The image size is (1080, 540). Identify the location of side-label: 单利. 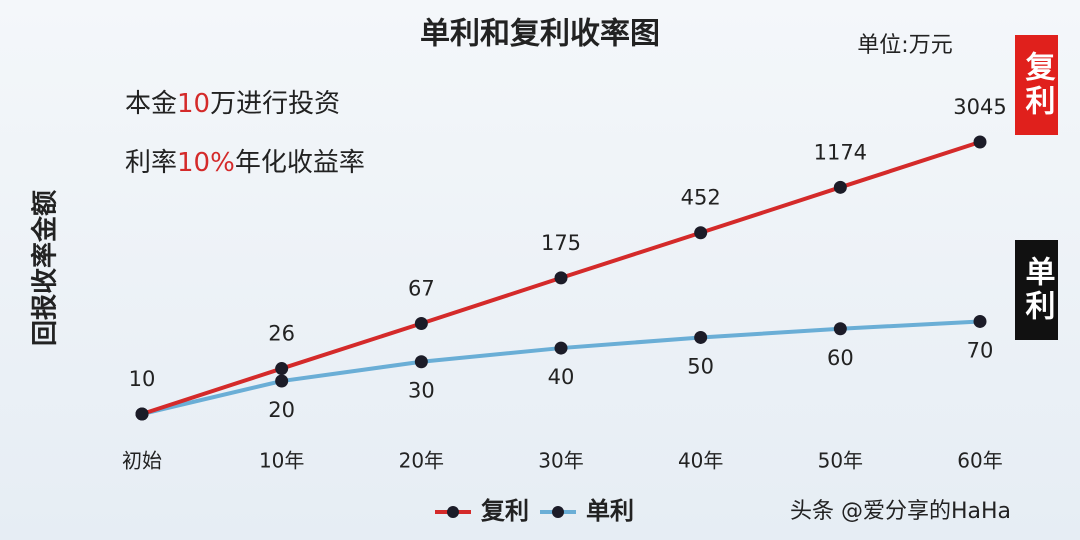
(1038, 290).